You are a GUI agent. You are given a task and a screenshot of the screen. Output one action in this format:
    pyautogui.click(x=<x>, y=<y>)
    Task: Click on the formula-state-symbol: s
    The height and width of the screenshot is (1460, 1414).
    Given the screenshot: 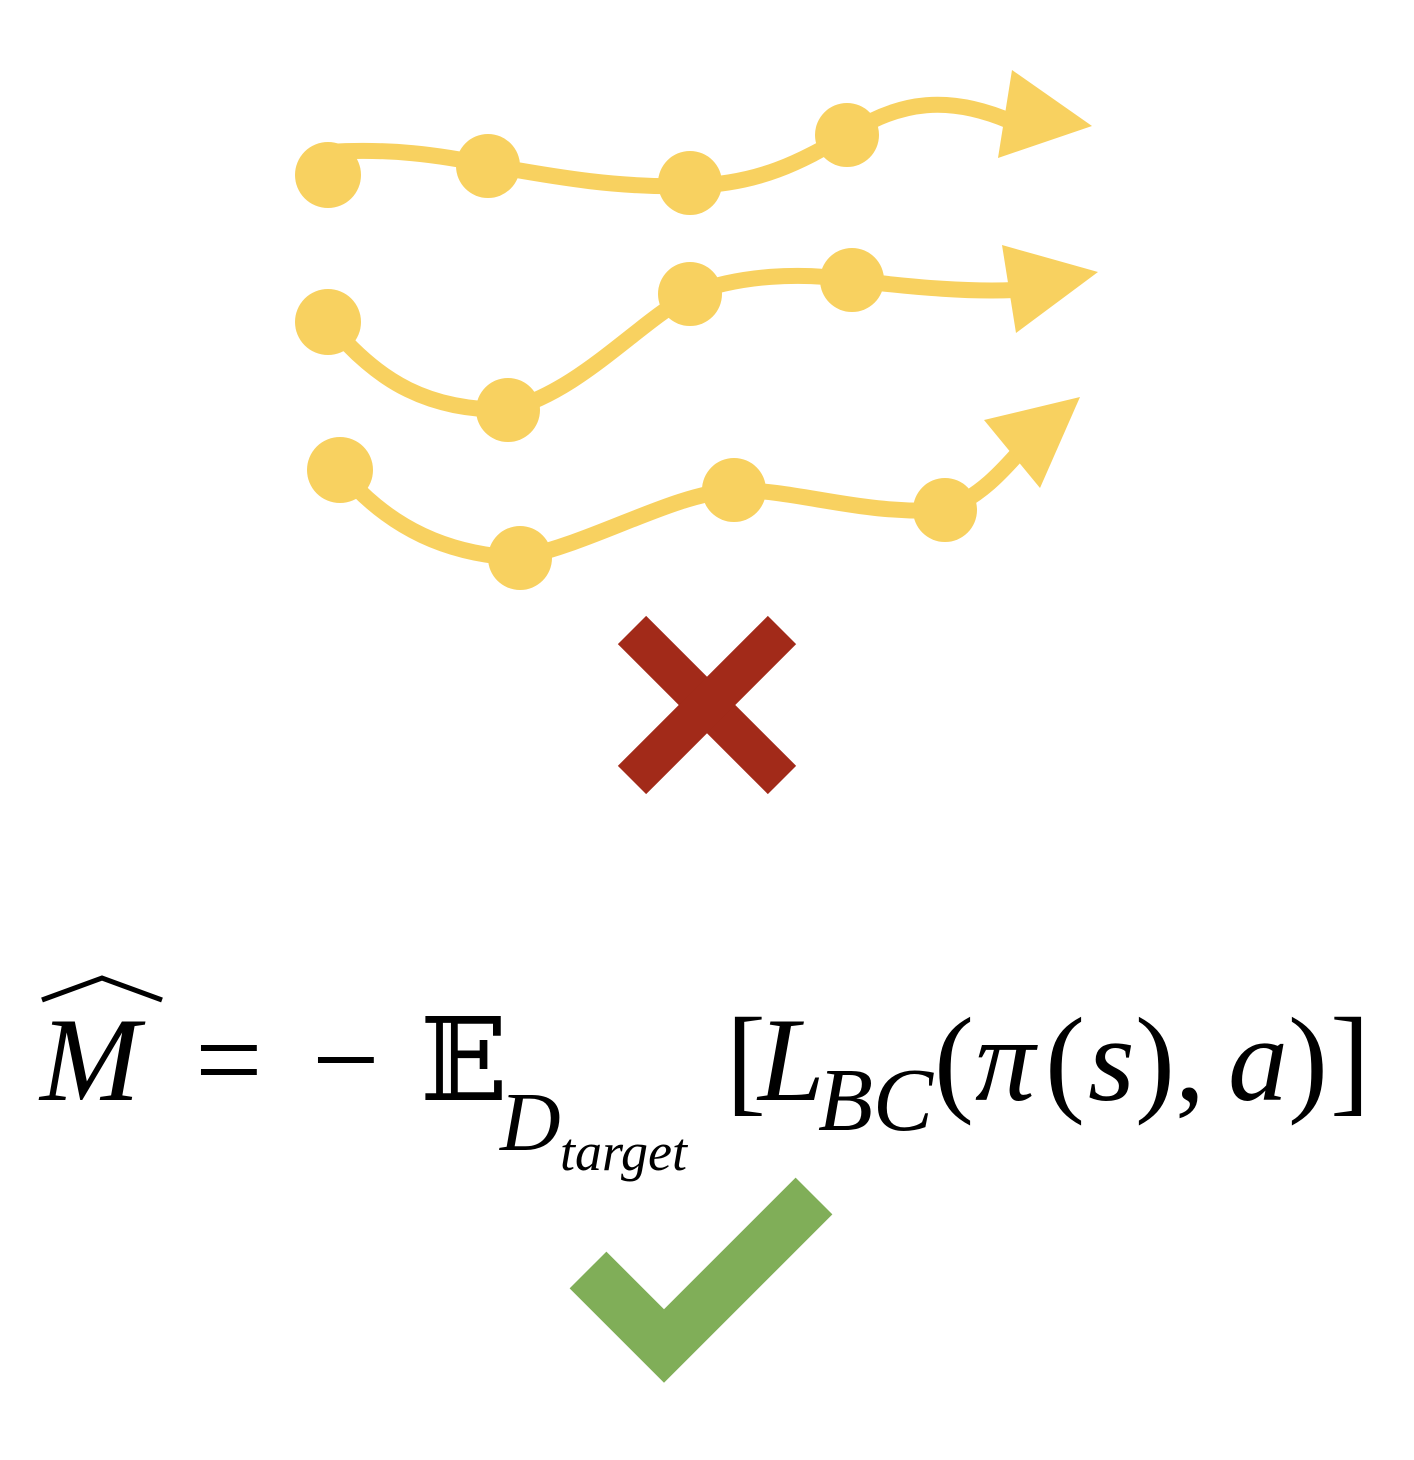 What is the action you would take?
    pyautogui.click(x=1111, y=1059)
    